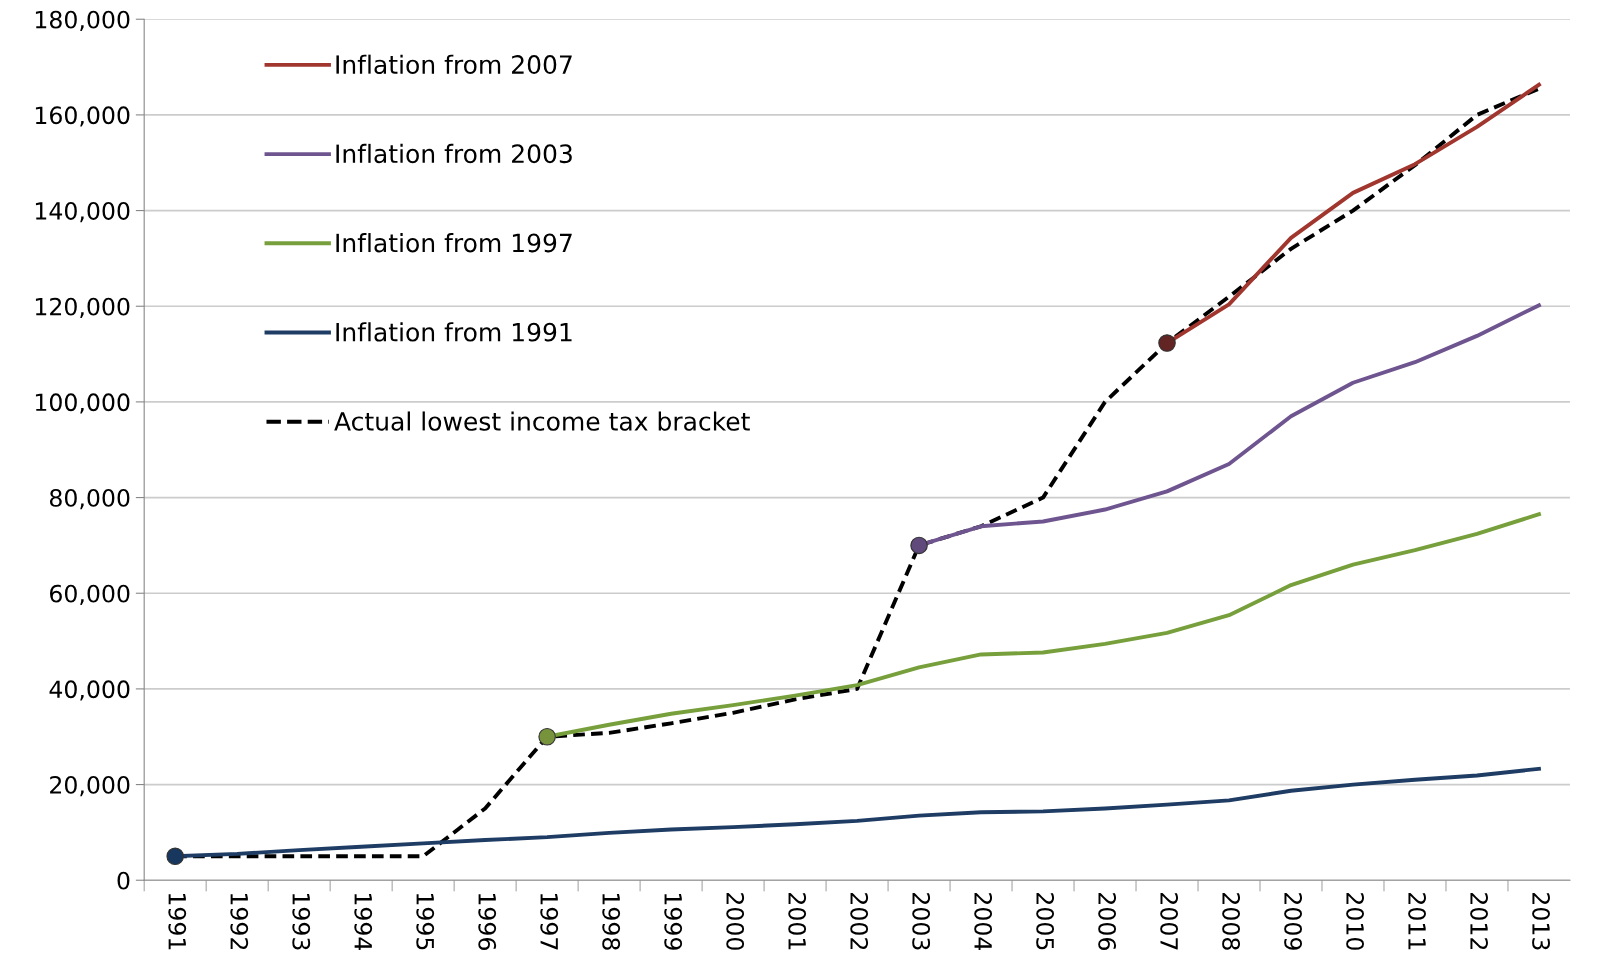  Describe the element at coordinates (239, 921) in the screenshot. I see `x-tick-label: 1992` at that location.